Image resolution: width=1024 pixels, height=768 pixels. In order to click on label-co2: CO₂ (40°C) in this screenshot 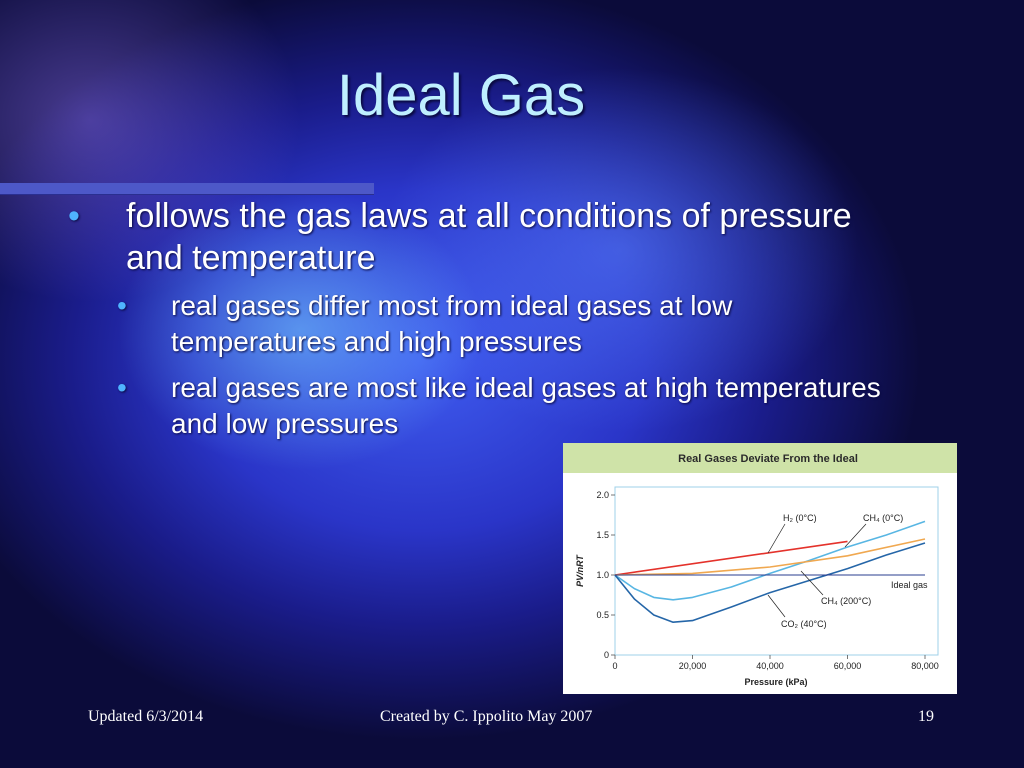, I will do `click(804, 624)`.